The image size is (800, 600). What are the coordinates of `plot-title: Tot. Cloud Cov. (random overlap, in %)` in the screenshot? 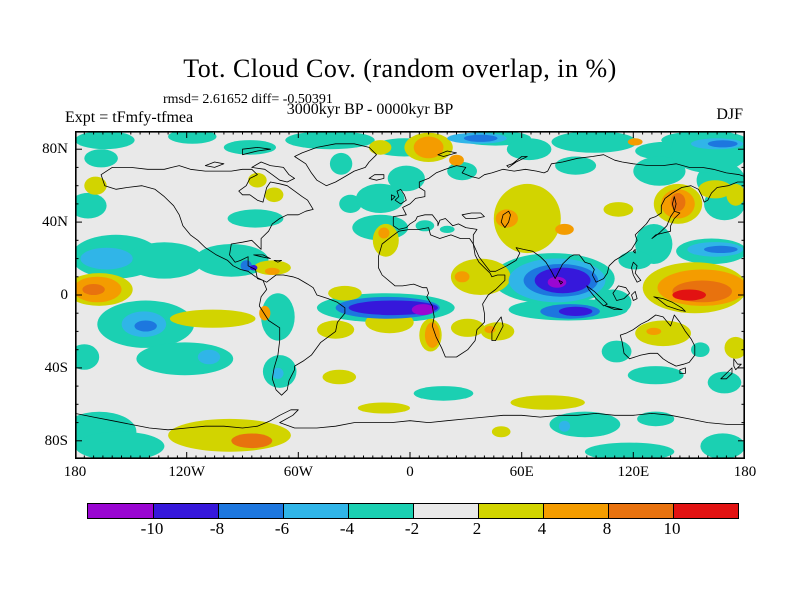 It's located at (400, 68).